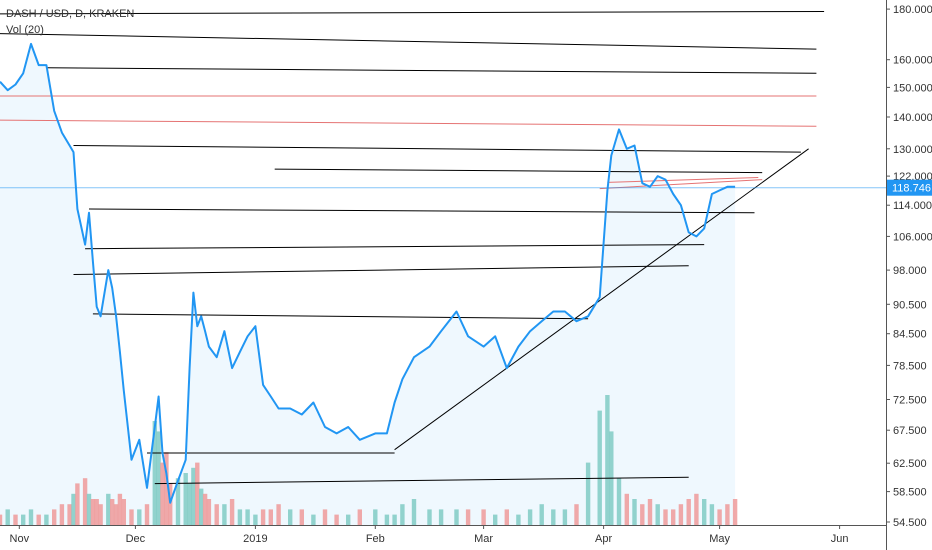 The width and height of the screenshot is (932, 550). Describe the element at coordinates (910, 431) in the screenshot. I see `y-tick-label: 67.500` at that location.